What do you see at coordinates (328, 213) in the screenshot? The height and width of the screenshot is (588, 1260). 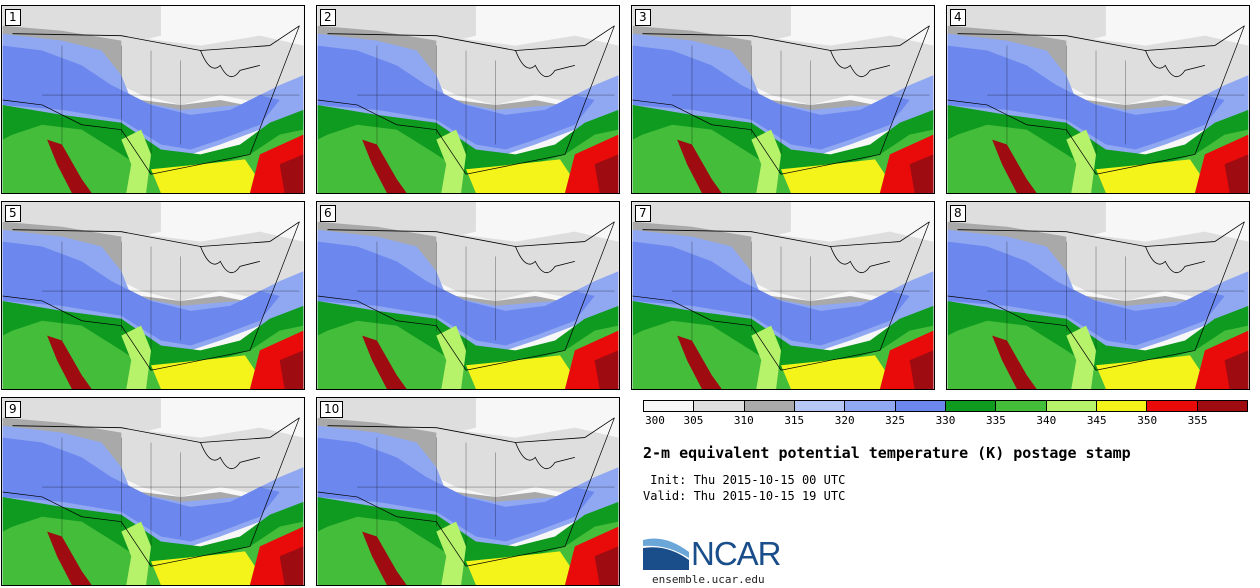 I see `panel-number: 6` at bounding box center [328, 213].